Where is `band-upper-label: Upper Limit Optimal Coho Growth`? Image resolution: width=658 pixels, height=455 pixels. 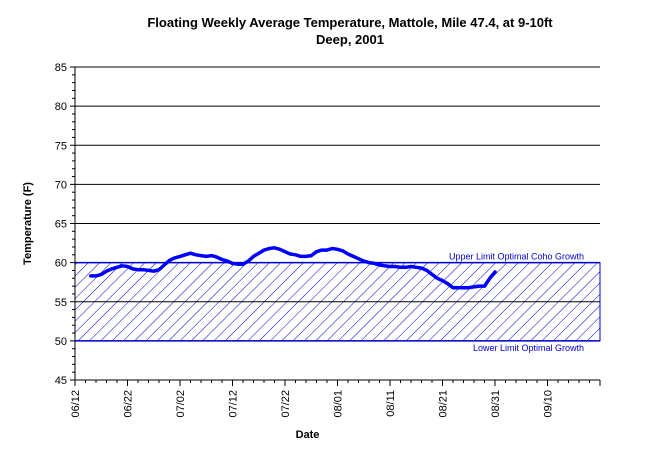
band-upper-label: Upper Limit Optimal Coho Growth is located at coordinates (516, 257).